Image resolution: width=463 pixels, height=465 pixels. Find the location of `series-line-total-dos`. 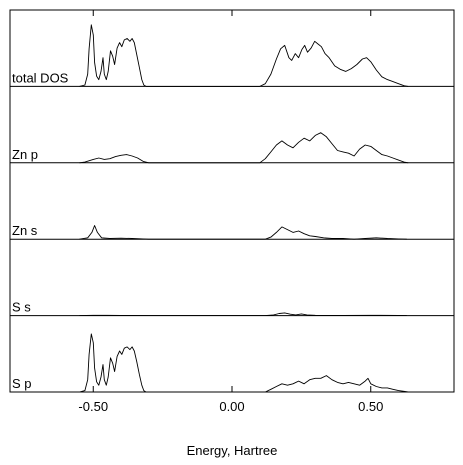

series-line-total-dos is located at coordinates (244, 55).